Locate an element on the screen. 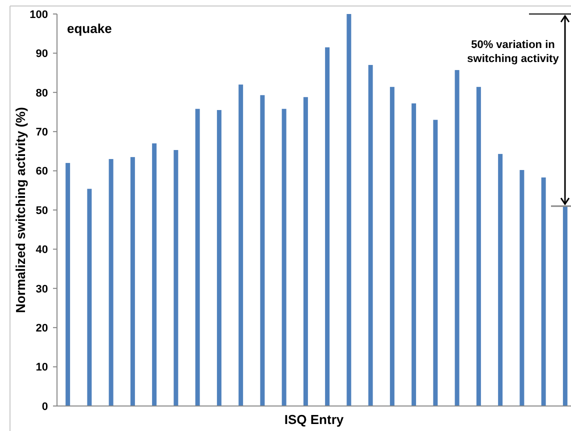 Image resolution: width=571 pixels, height=431 pixels. y-tick-label: 100 is located at coordinates (39, 14).